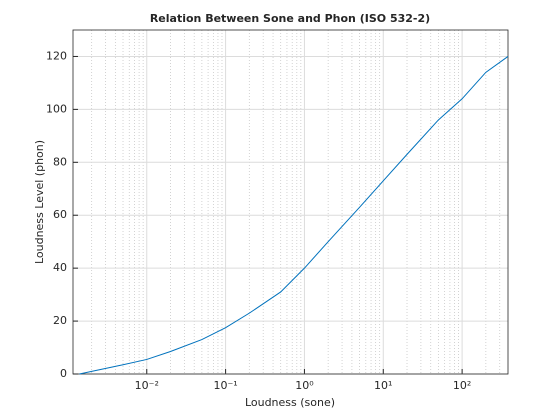 The width and height of the screenshot is (560, 420). I want to click on y-axis-label: Loudness Level (phon), so click(39, 202).